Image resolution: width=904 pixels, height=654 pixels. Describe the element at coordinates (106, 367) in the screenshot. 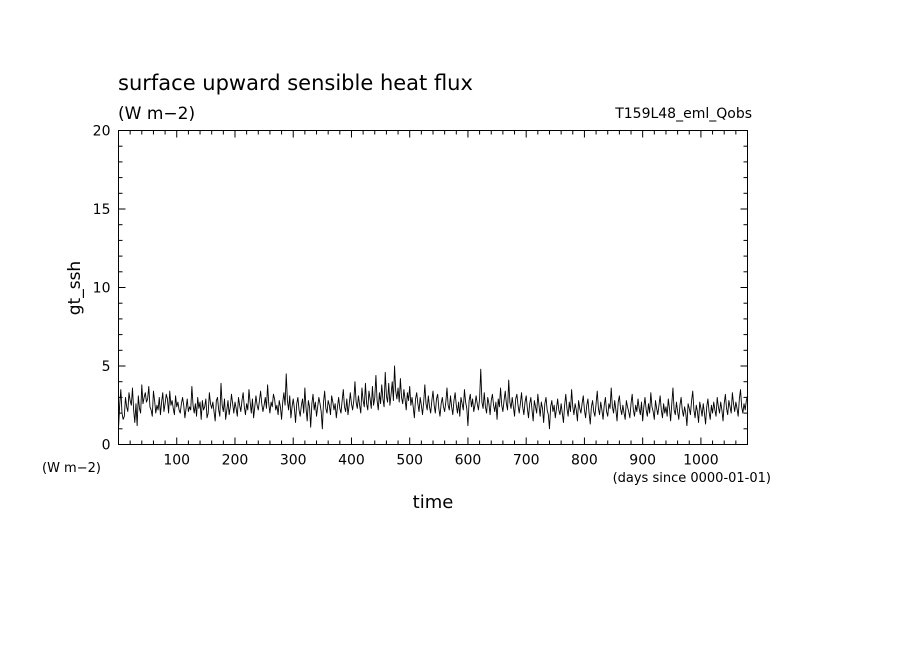

I see `y-tick-label: 5` at that location.